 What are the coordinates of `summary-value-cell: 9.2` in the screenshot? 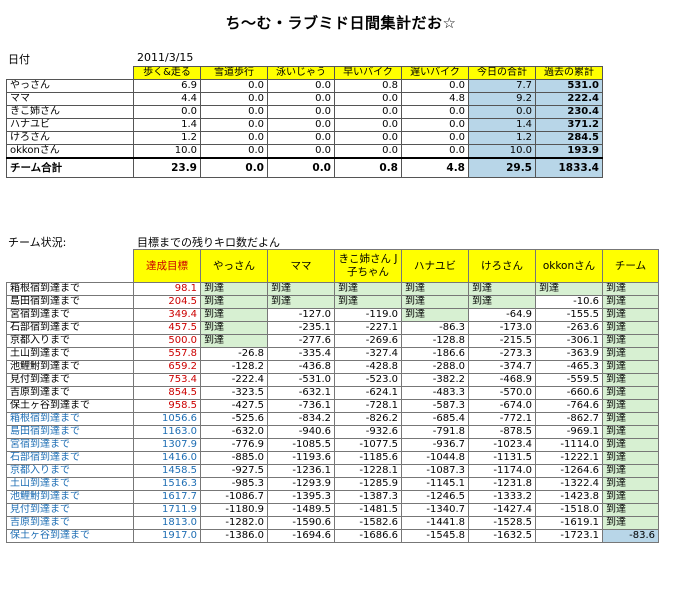 It's located at (502, 99).